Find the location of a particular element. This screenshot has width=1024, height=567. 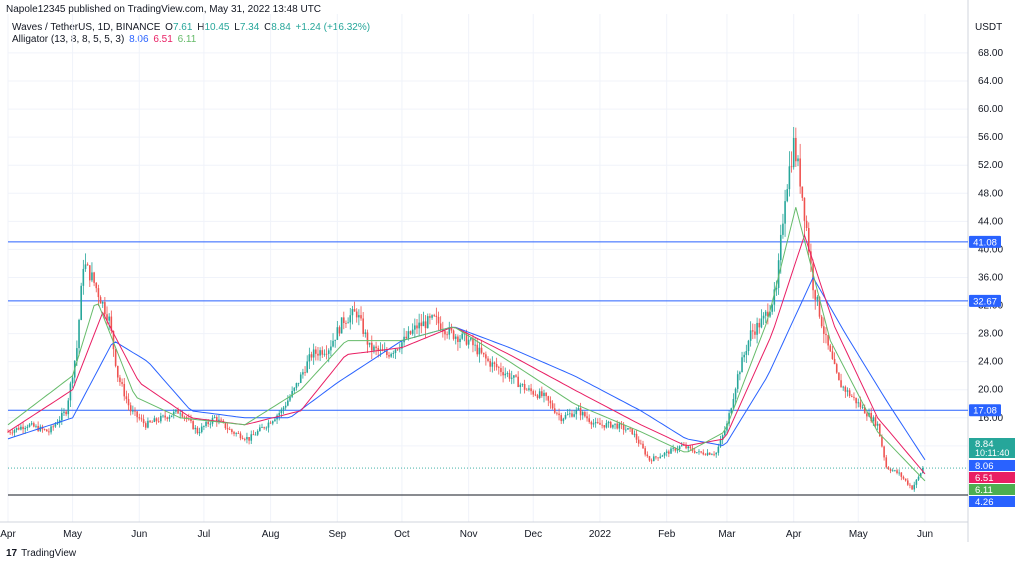

x-tick-label: Apr is located at coordinates (8, 534).